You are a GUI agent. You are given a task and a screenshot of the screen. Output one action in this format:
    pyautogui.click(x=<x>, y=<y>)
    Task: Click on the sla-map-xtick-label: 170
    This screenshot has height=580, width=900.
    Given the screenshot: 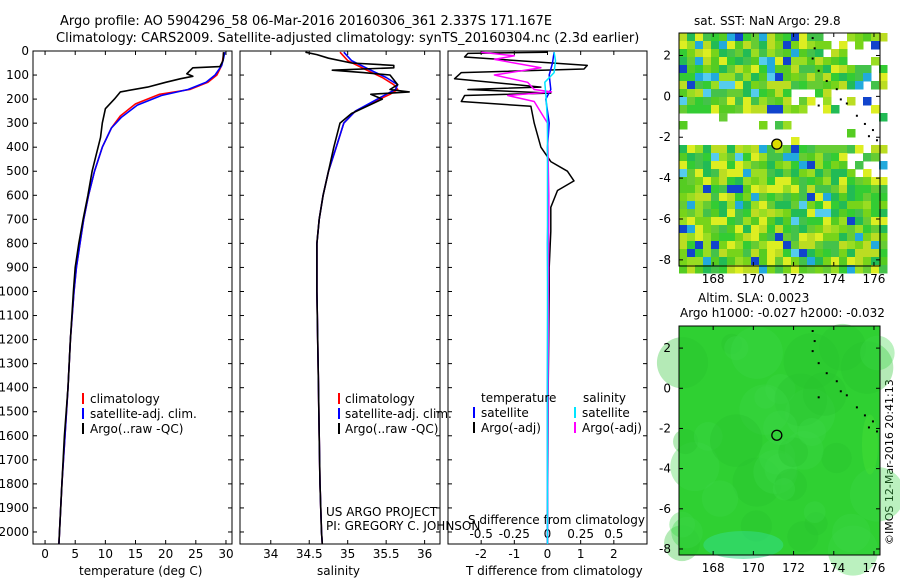 What is the action you would take?
    pyautogui.click(x=753, y=568)
    